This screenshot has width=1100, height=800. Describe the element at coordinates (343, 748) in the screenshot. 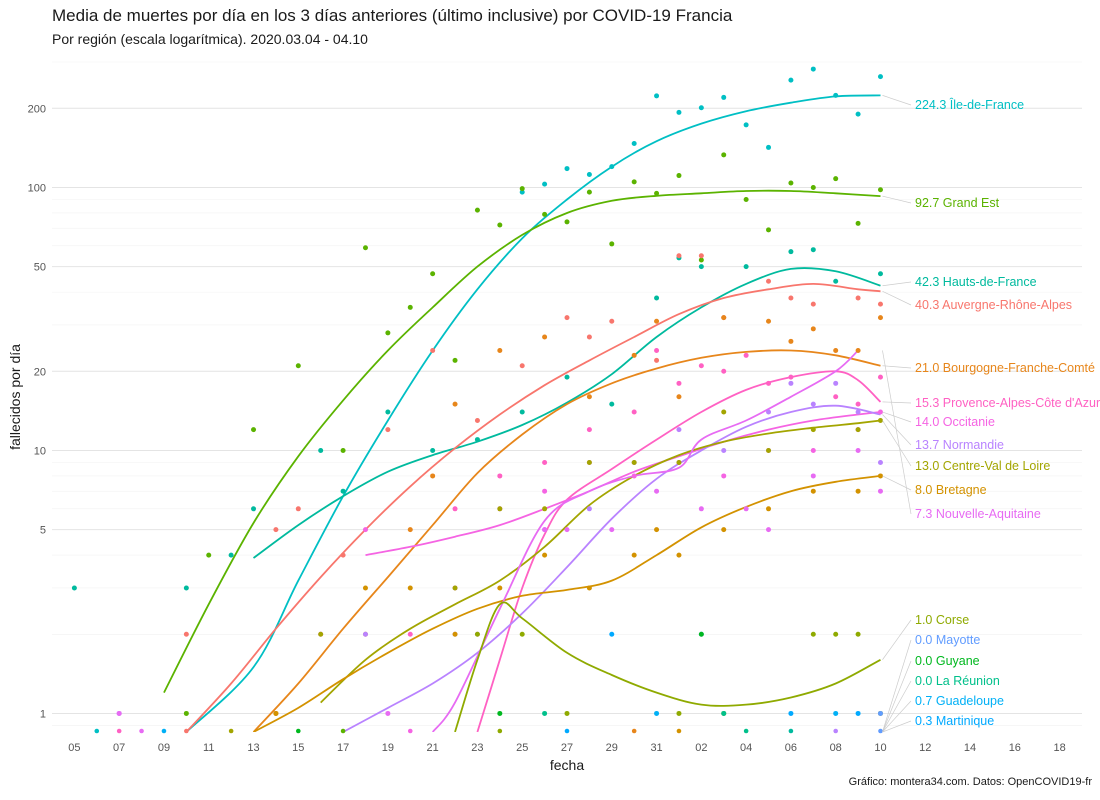

I see `x-tick-label: 17` at that location.